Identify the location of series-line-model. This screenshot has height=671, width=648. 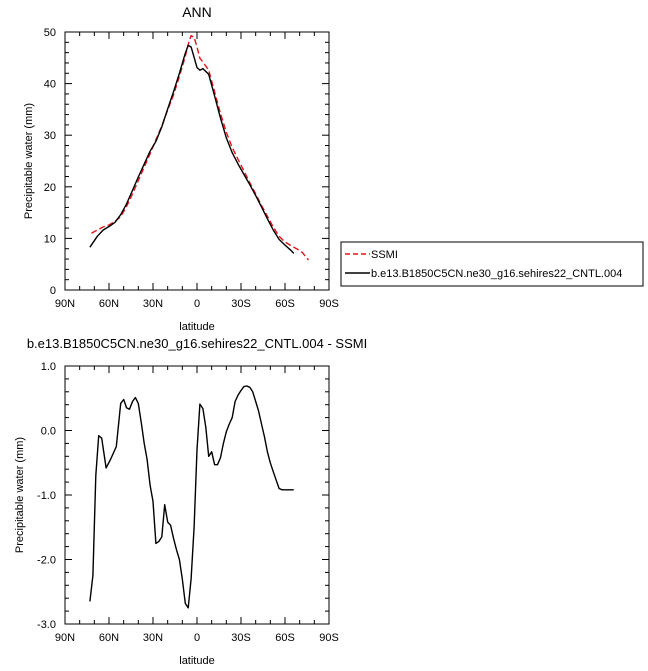
(192, 149).